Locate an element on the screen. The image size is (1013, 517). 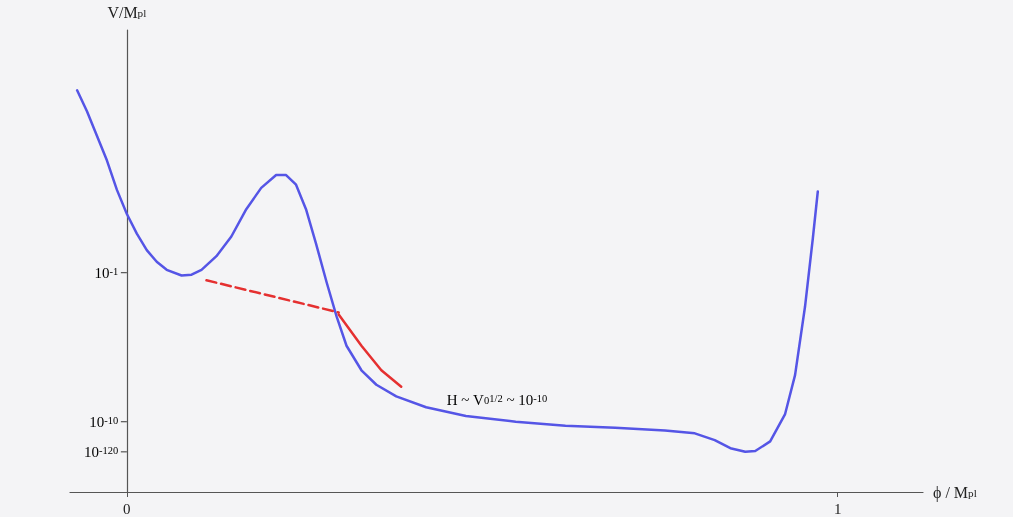
x-tick-label: 1 is located at coordinates (837, 509).